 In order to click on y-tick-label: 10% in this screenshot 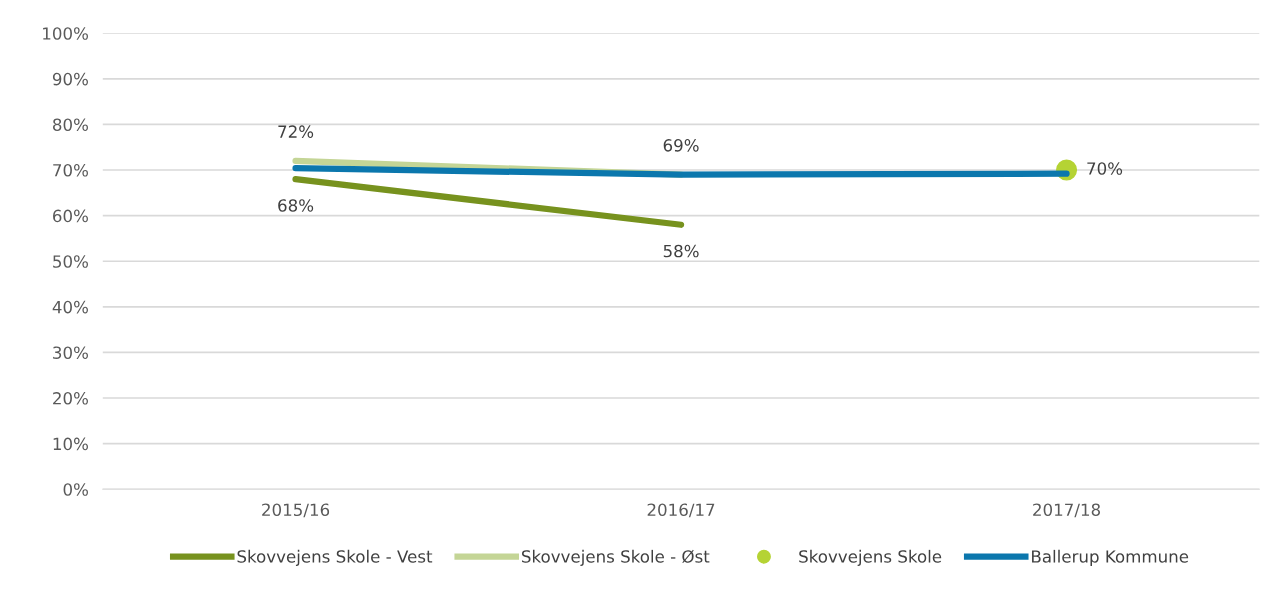, I will do `click(70, 444)`.